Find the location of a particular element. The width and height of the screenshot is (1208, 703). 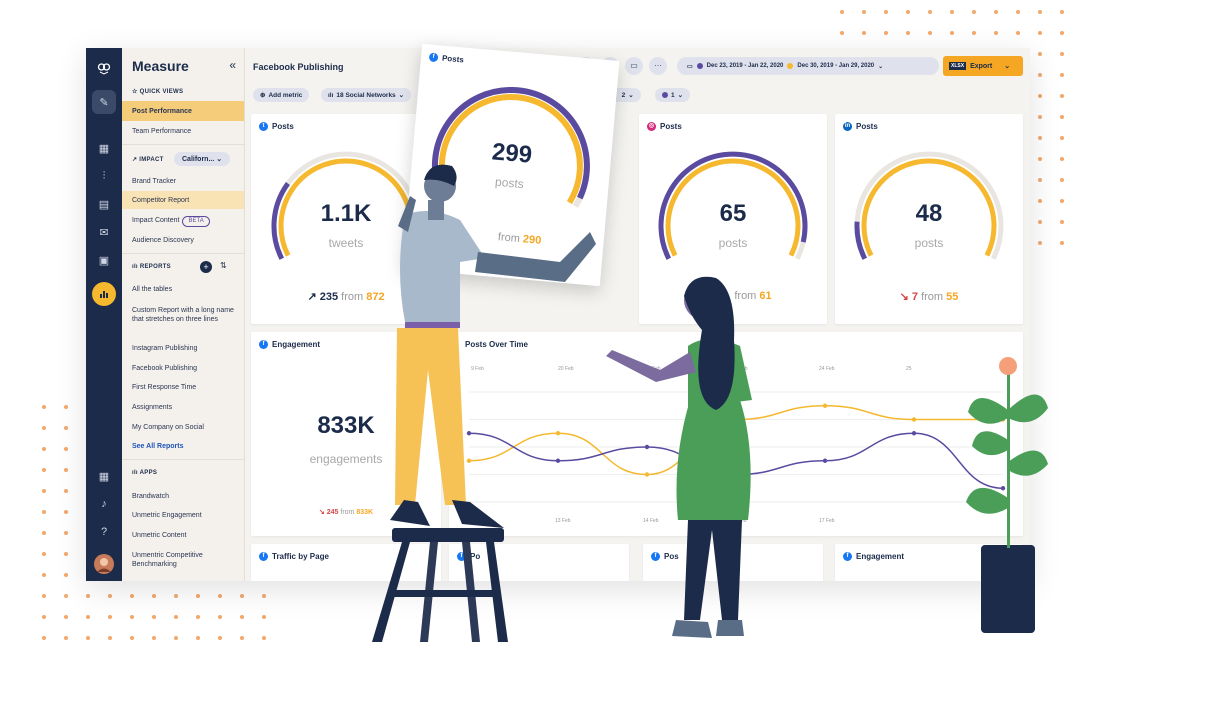

sidebar-item-impact-content: Impact Content BETA is located at coordinates (183, 221).